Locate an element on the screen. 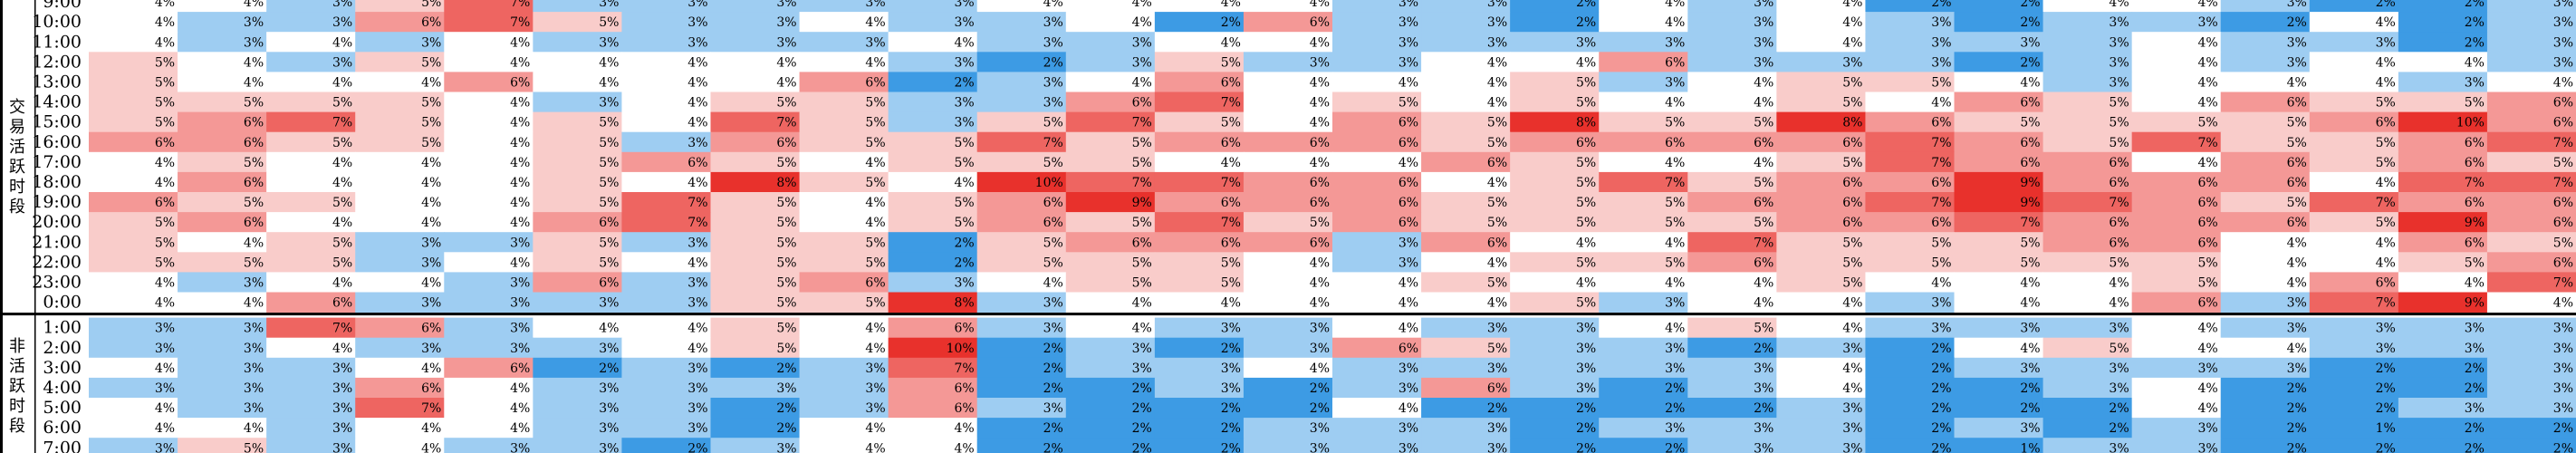 Image resolution: width=2576 pixels, height=453 pixels. time-label: 2:00 is located at coordinates (62, 348).